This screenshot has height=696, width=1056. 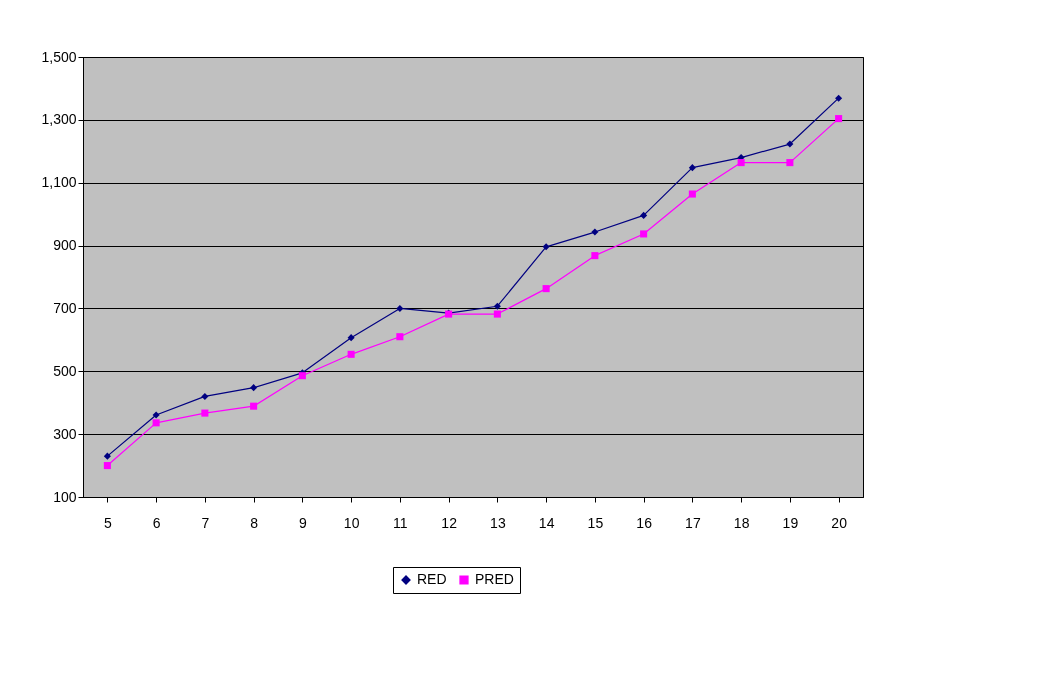 I want to click on y-tick-label: 900, so click(x=65, y=245).